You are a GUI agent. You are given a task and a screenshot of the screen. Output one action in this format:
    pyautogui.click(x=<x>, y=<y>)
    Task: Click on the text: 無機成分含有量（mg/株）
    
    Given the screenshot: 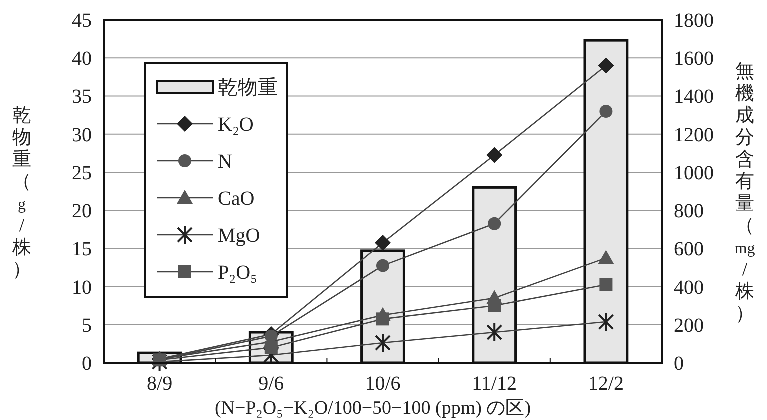 What is the action you would take?
    pyautogui.click(x=745, y=193)
    